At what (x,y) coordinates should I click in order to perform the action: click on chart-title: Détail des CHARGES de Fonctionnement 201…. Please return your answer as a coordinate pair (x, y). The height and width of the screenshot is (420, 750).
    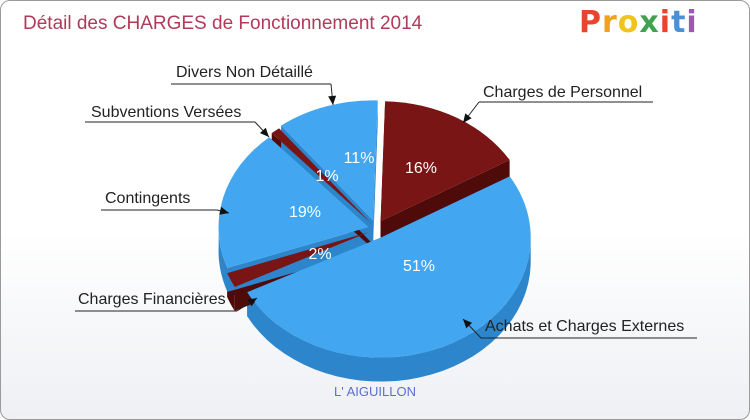
    Looking at the image, I should click on (223, 23).